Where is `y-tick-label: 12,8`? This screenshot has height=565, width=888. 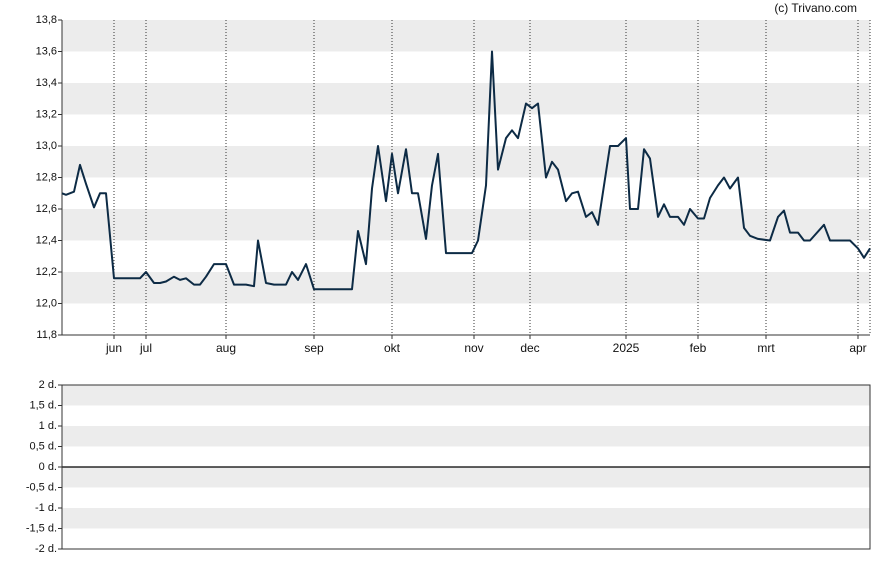 y-tick-label: 12,8 is located at coordinates (46, 177).